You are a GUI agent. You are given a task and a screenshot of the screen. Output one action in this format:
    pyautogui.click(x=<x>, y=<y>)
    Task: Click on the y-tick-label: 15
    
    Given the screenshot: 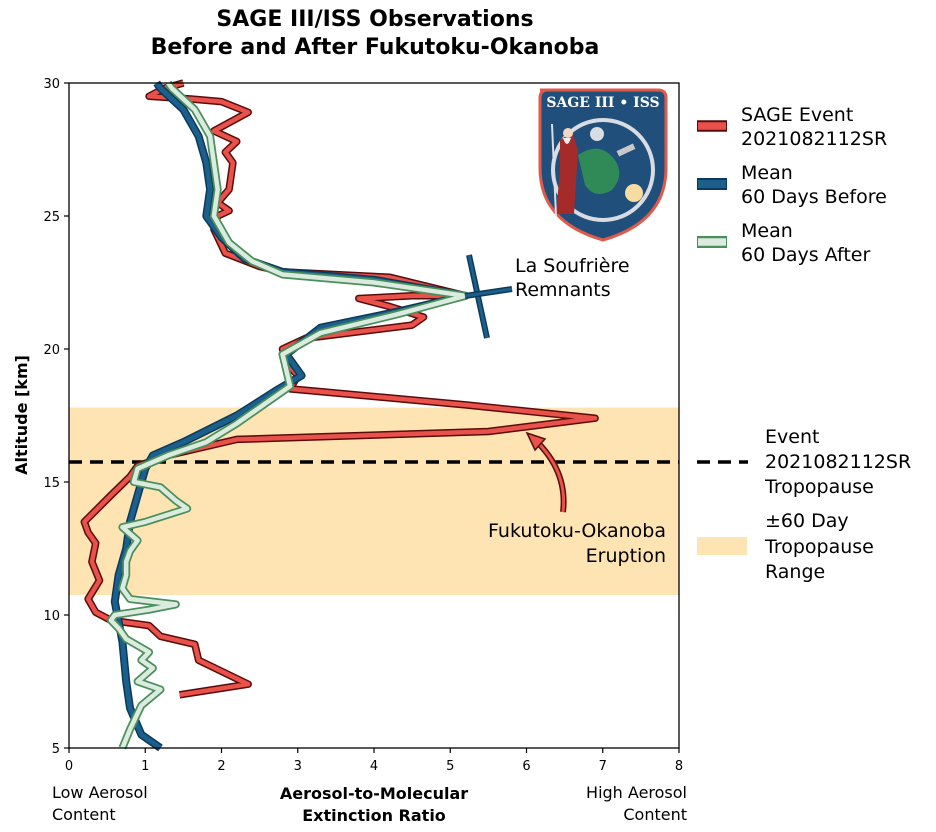 What is the action you would take?
    pyautogui.click(x=51, y=483)
    